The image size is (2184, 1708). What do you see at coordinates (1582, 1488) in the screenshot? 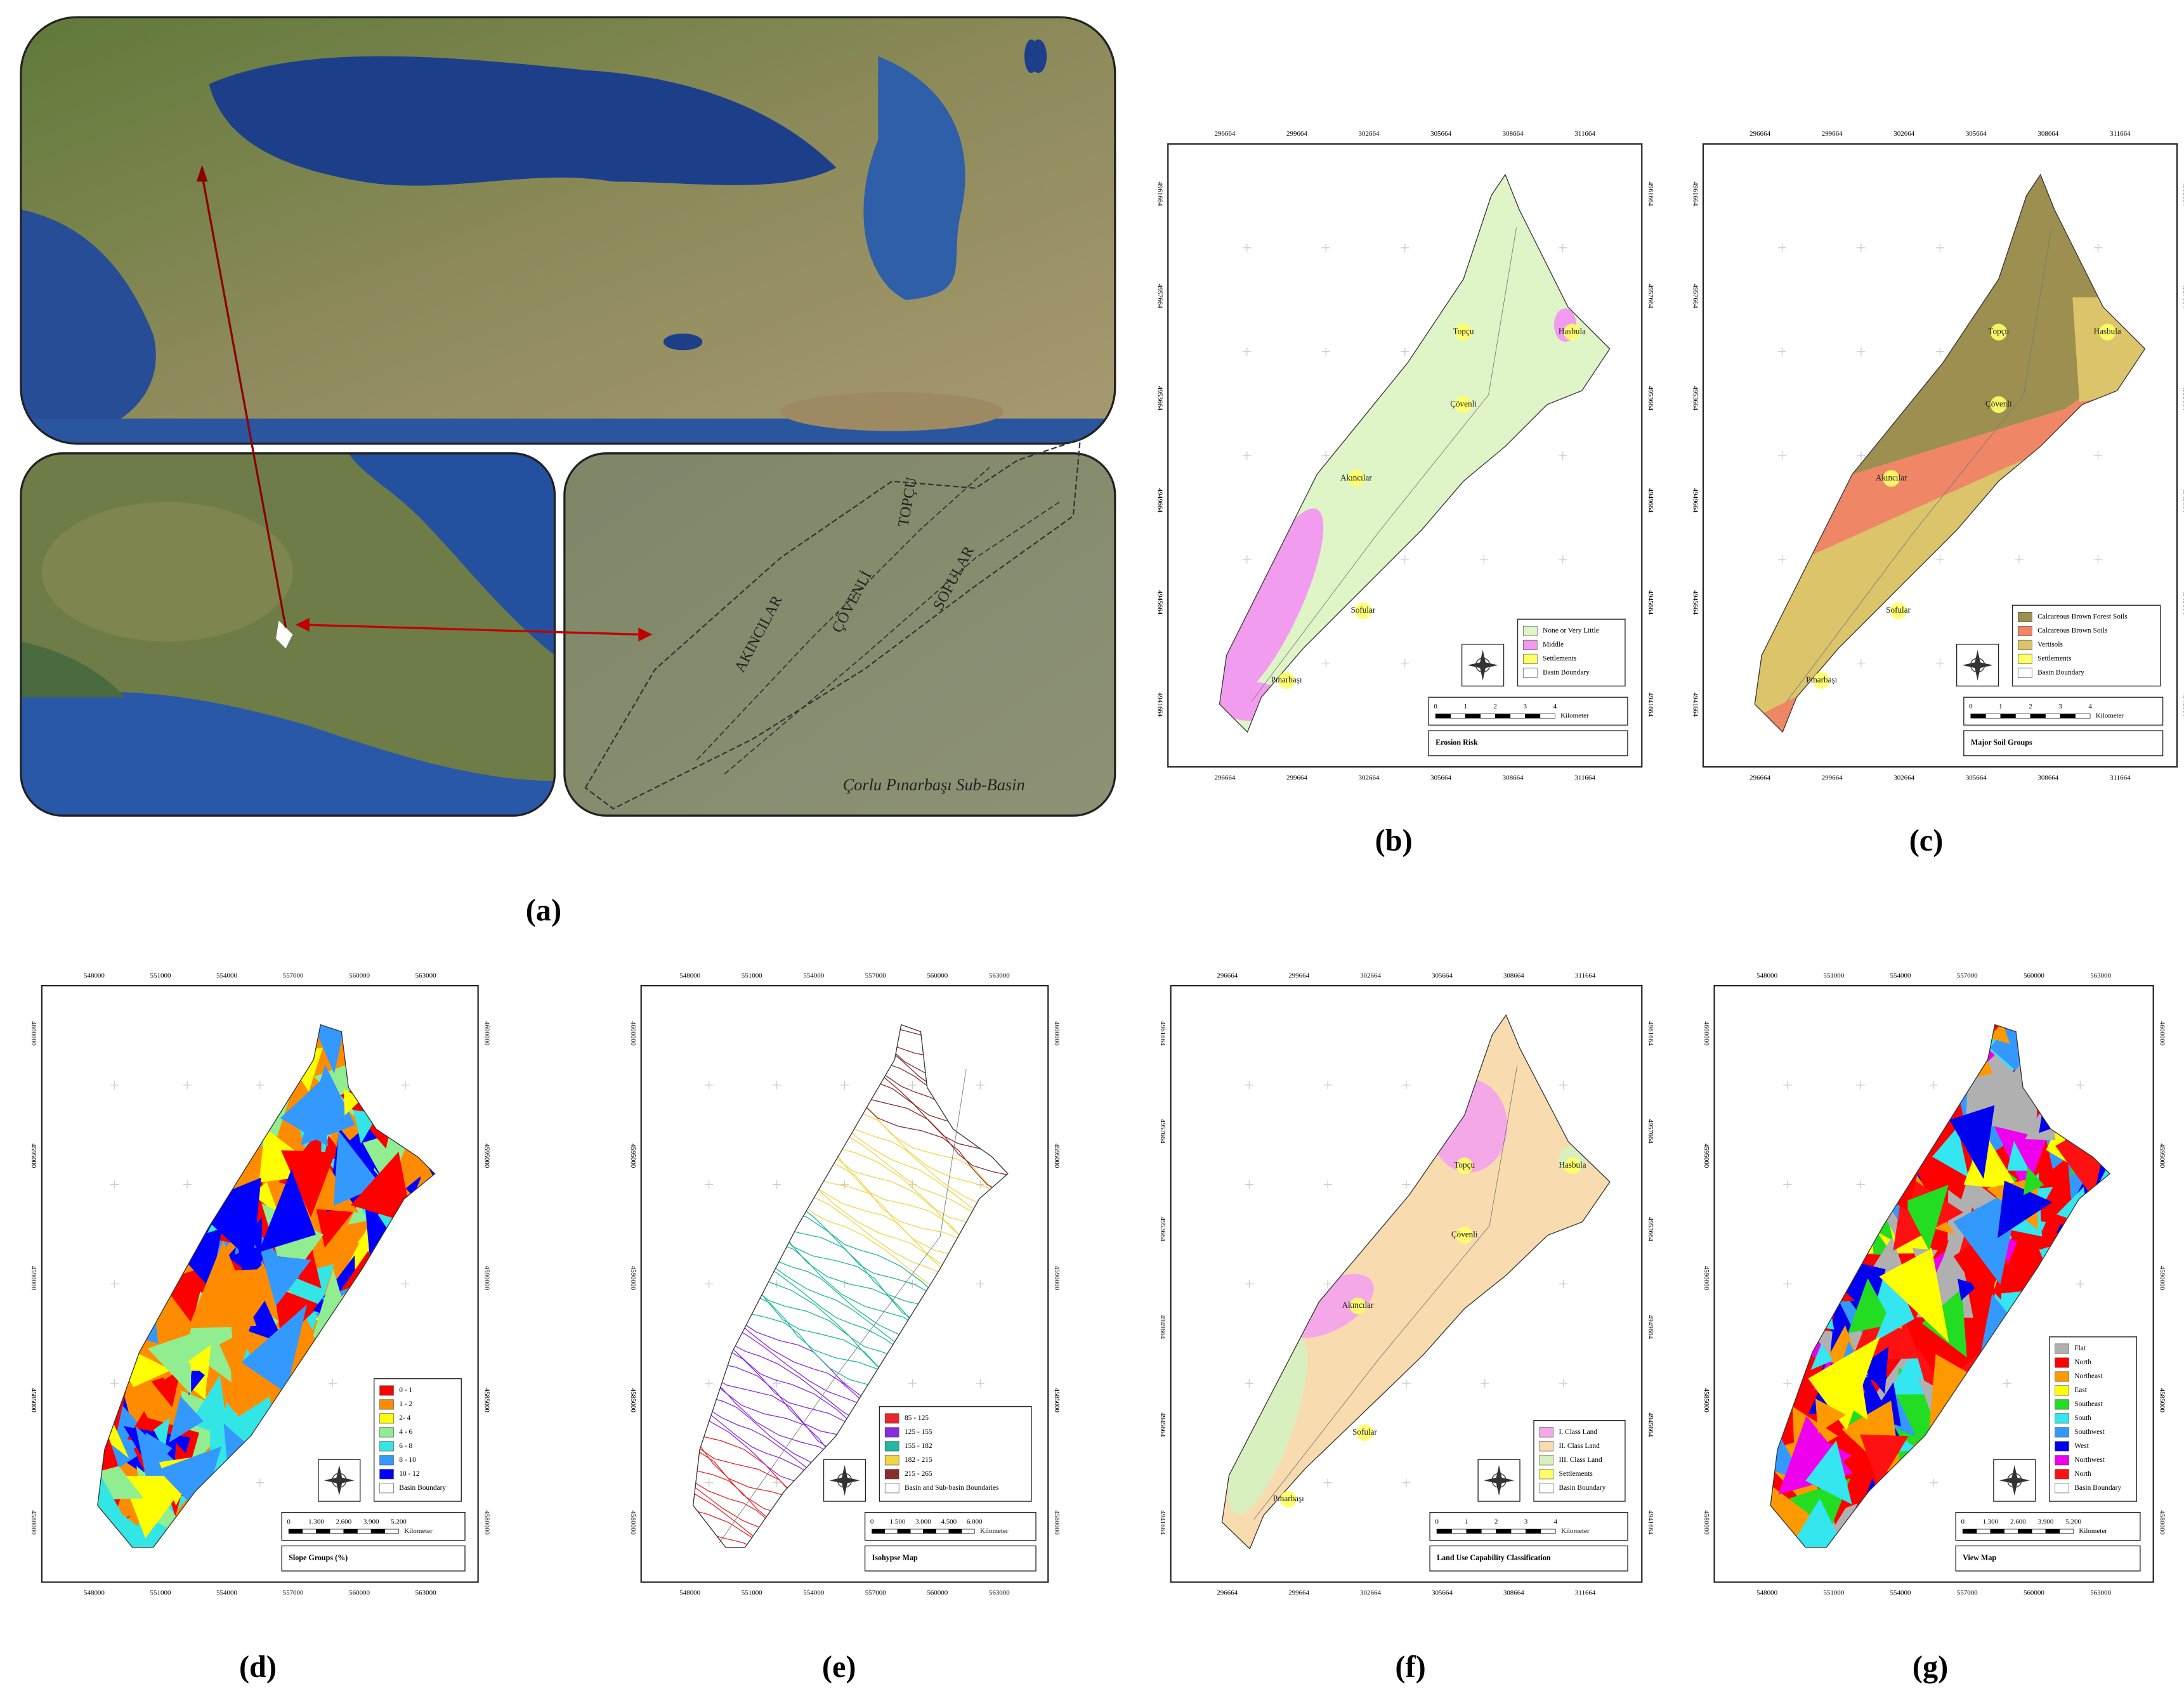
I see `legend-label: Basin Boundary` at bounding box center [1582, 1488].